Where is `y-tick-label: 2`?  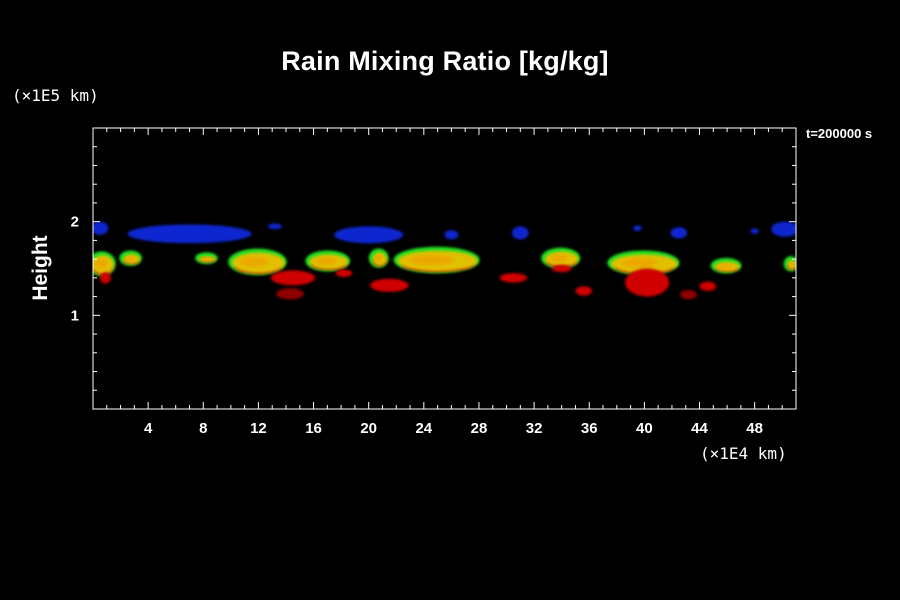
y-tick-label: 2 is located at coordinates (75, 222).